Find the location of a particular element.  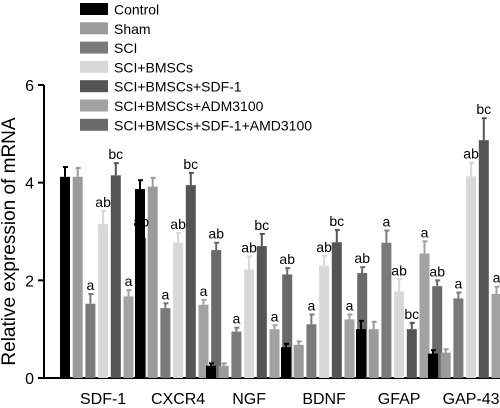

legend-label: Control is located at coordinates (136, 10).